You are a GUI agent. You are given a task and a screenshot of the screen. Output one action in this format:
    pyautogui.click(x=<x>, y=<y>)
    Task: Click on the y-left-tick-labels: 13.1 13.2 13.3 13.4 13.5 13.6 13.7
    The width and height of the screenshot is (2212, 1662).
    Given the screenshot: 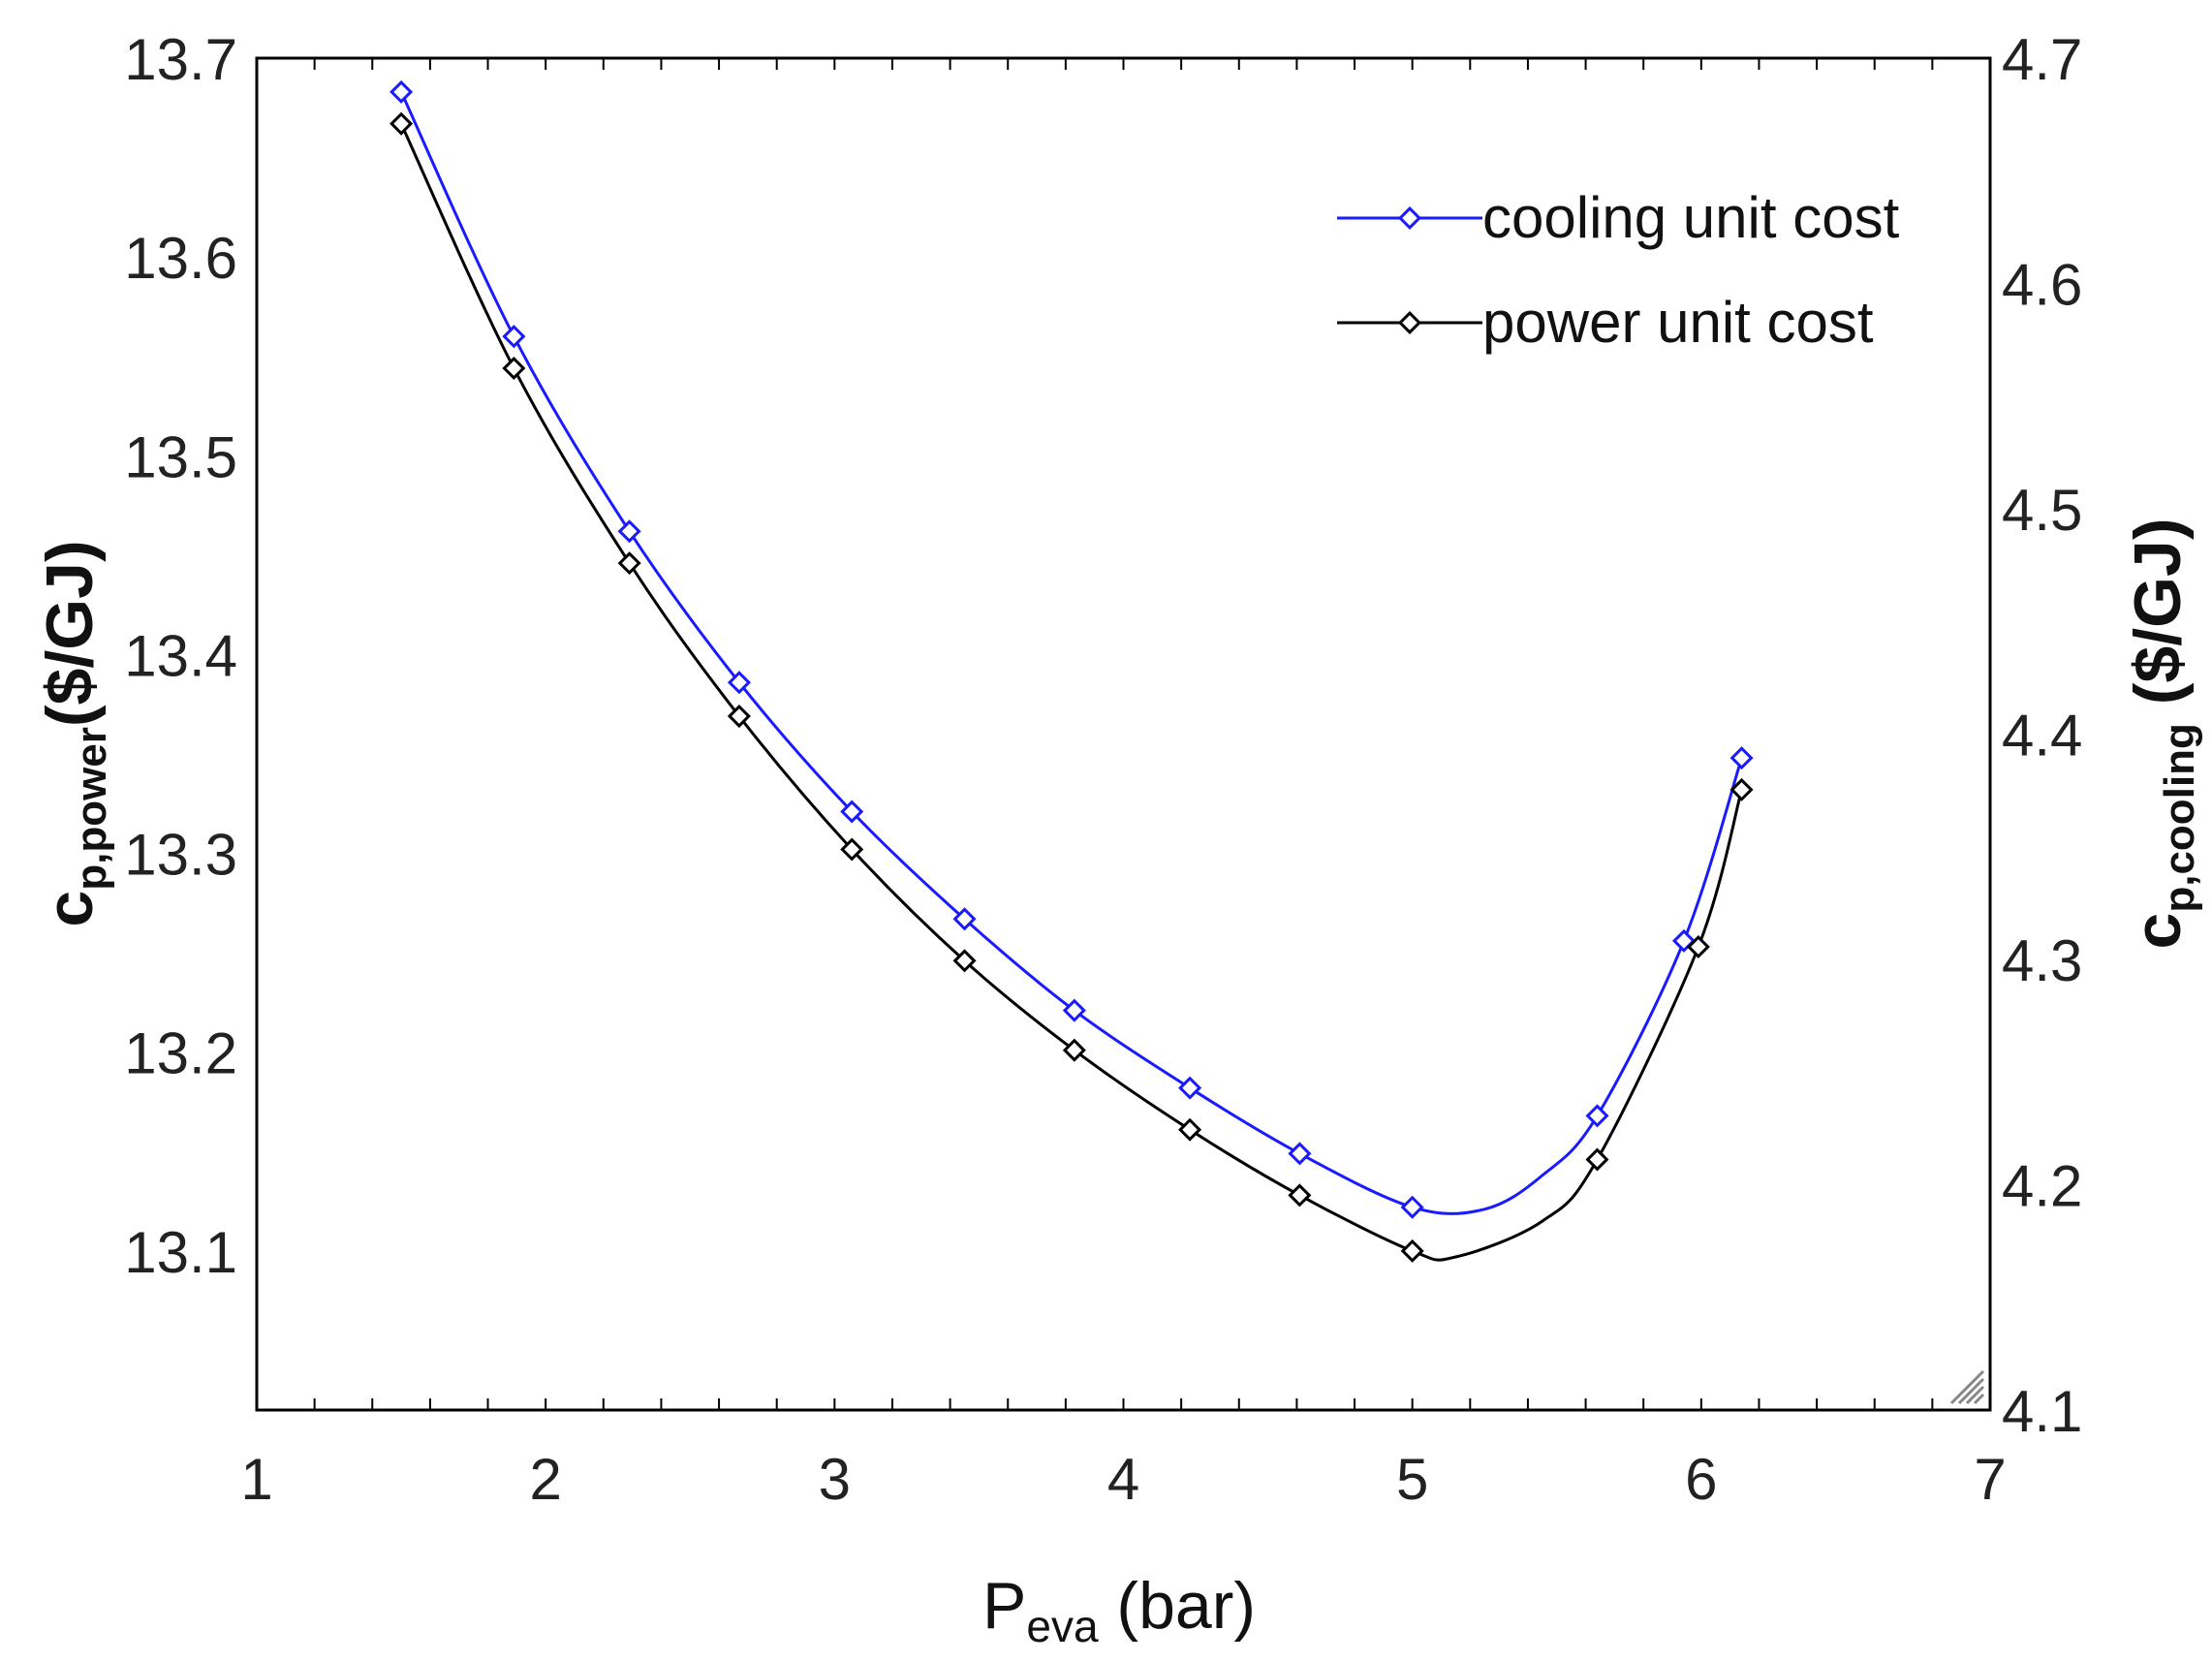 What is the action you would take?
    pyautogui.click(x=180, y=656)
    